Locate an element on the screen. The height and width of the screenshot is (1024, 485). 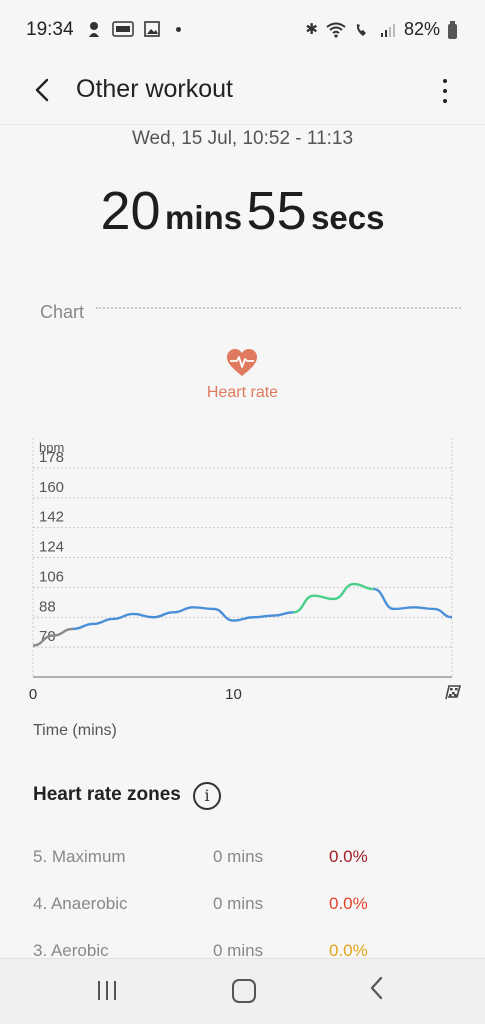
duration-seconds-value: 55 is located at coordinates (276, 211).